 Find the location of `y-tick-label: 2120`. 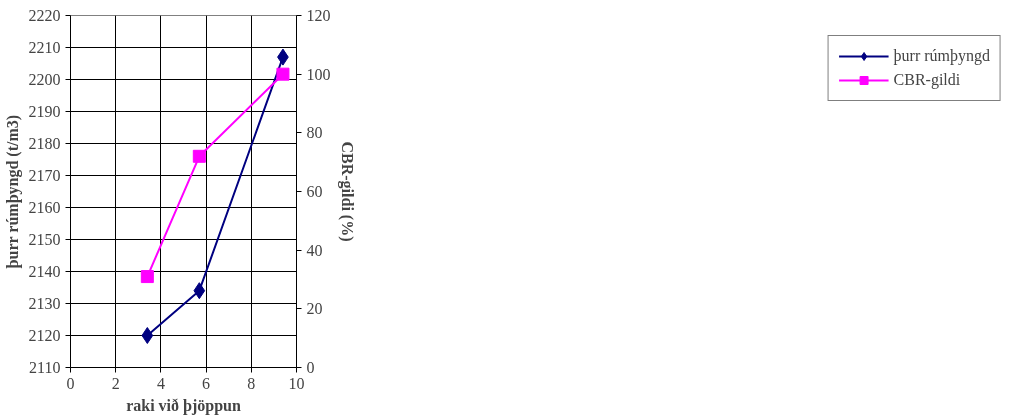

y-tick-label: 2120 is located at coordinates (44, 335).